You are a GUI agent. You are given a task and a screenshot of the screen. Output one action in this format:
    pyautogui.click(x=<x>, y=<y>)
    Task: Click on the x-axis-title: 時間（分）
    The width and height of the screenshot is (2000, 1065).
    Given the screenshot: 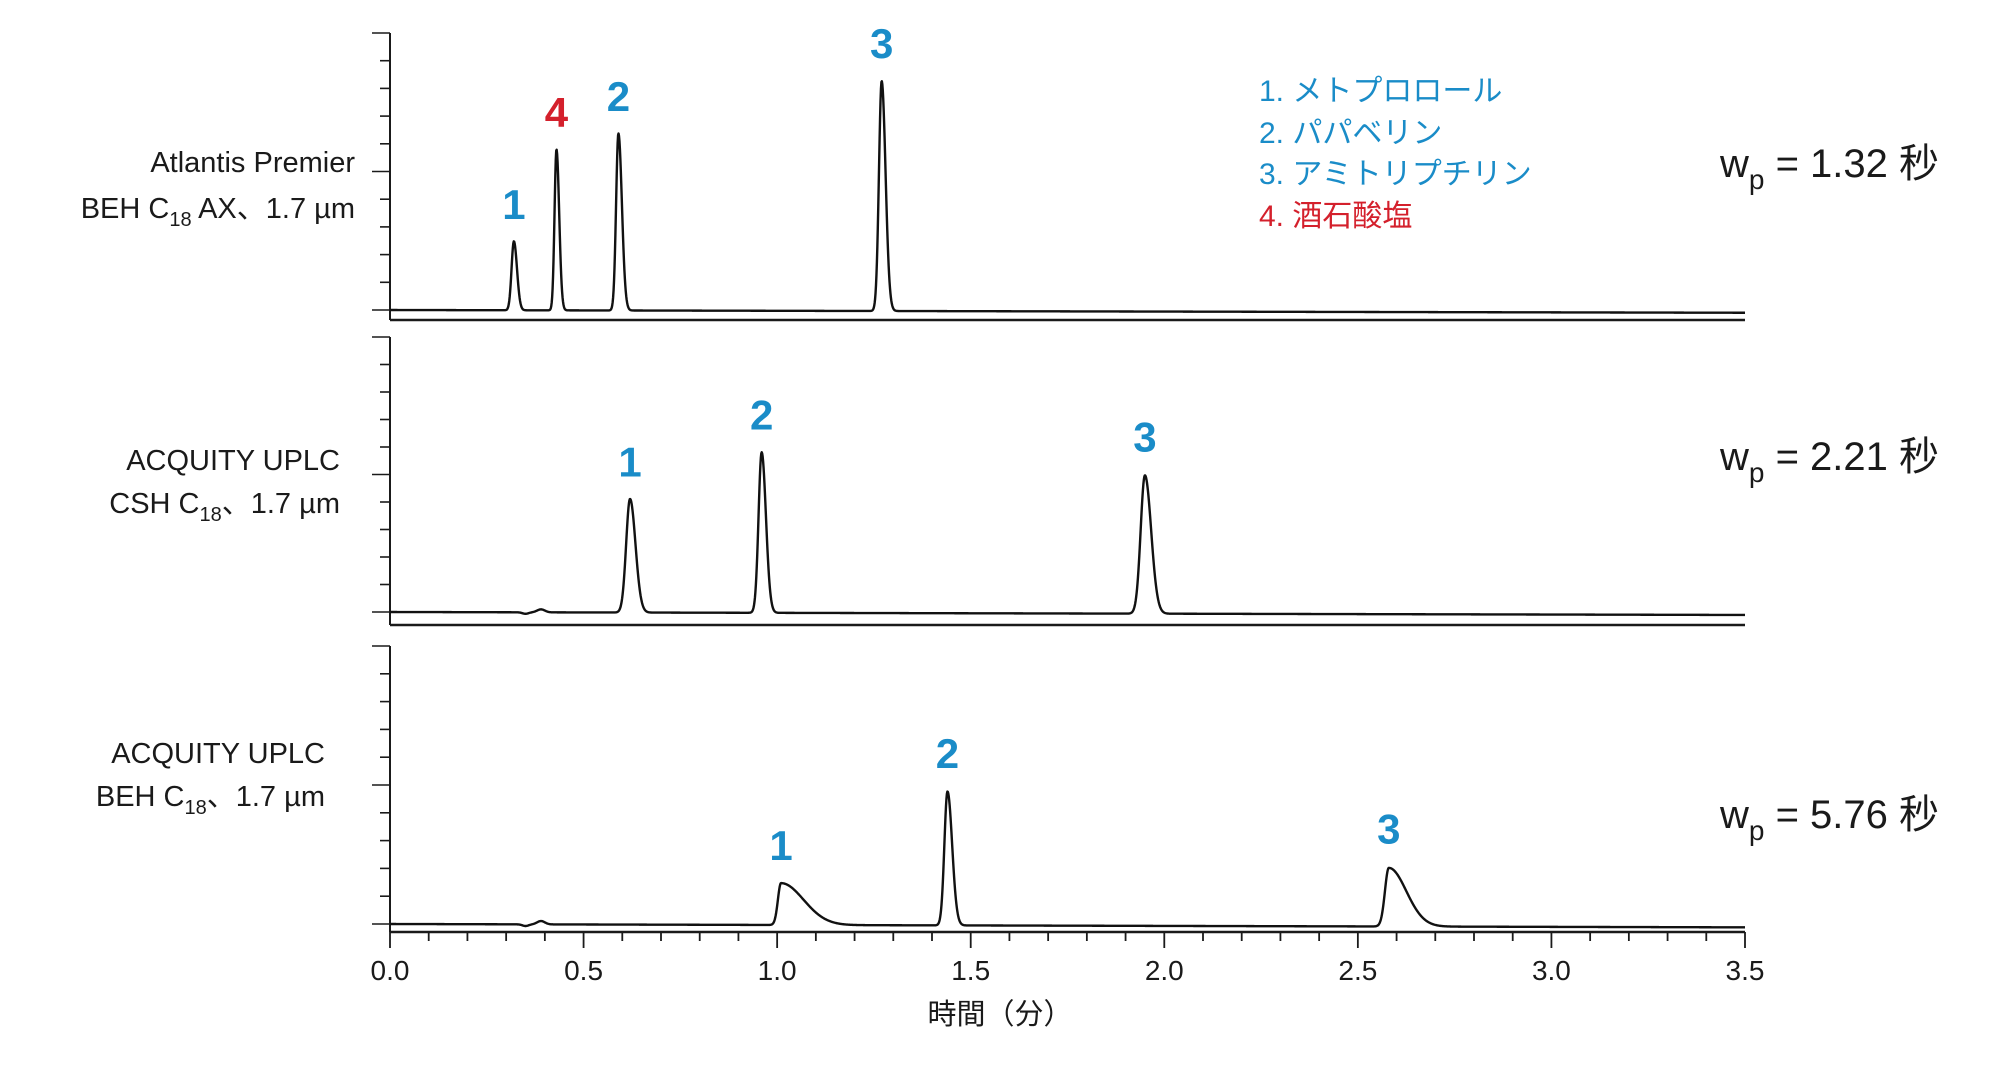 What is the action you would take?
    pyautogui.click(x=999, y=1014)
    